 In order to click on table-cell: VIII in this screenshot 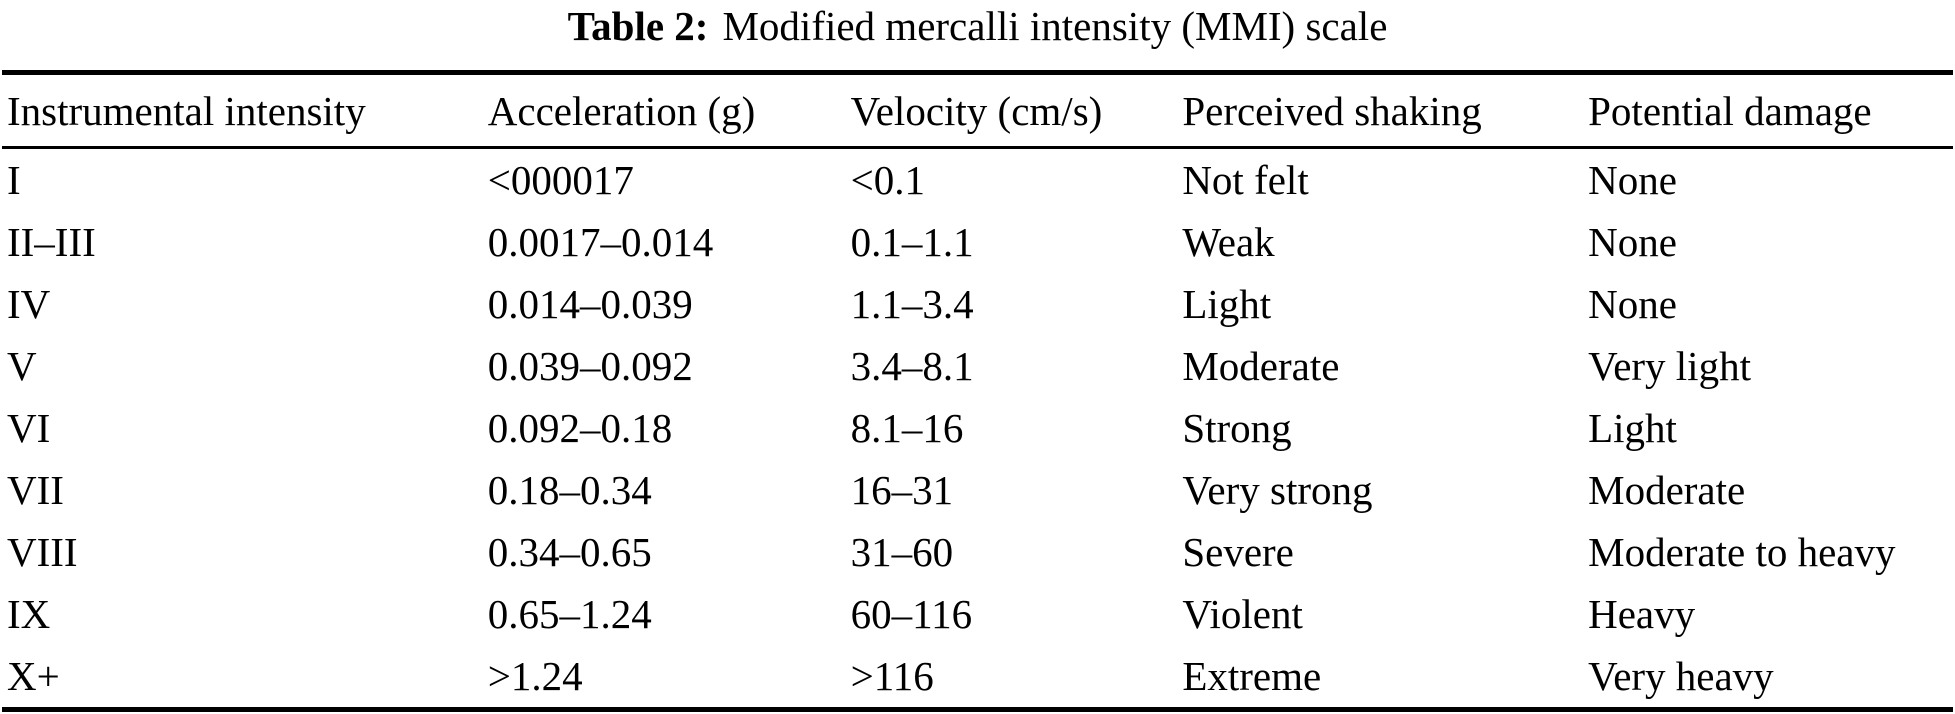, I will do `click(42, 552)`.